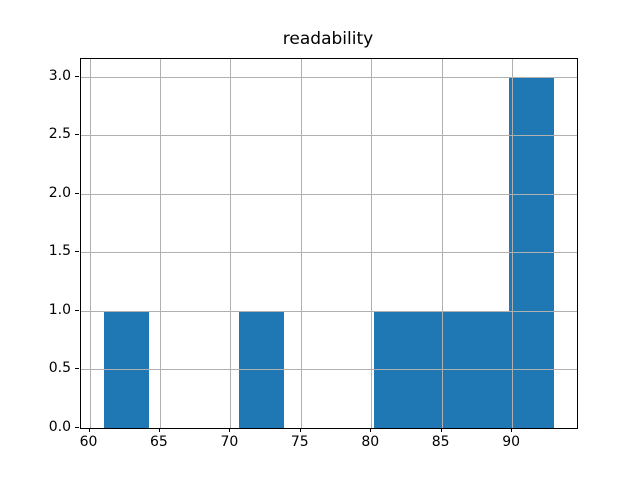 Image resolution: width=640 pixels, height=480 pixels. What do you see at coordinates (59, 309) in the screenshot?
I see `y-tick-label: 1.0` at bounding box center [59, 309].